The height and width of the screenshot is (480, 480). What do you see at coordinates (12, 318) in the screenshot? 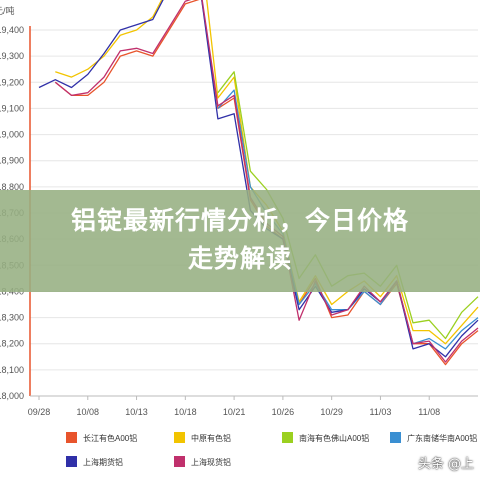
I see `y-tick-label: 18,300` at bounding box center [12, 318].